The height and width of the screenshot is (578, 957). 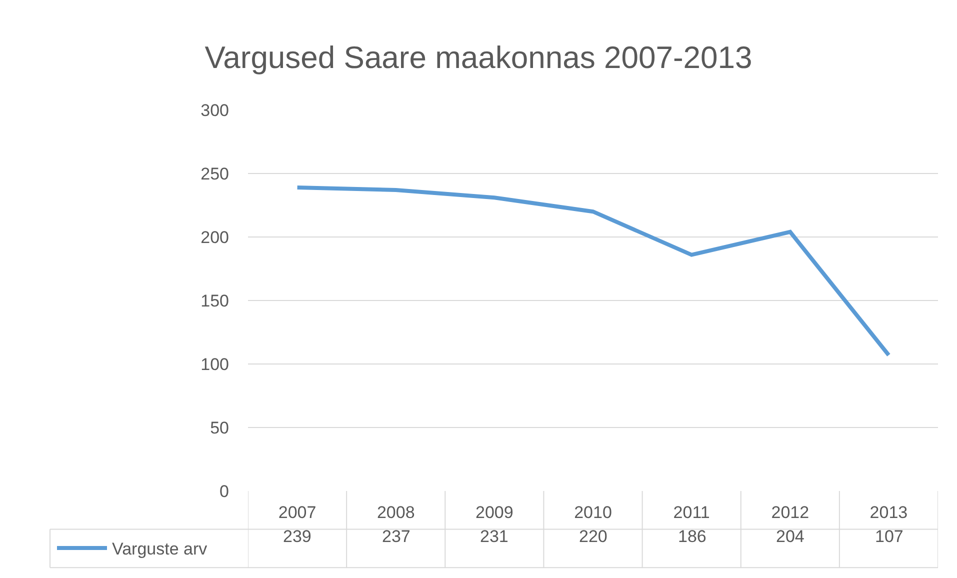 What do you see at coordinates (396, 536) in the screenshot?
I see `data-label: 237` at bounding box center [396, 536].